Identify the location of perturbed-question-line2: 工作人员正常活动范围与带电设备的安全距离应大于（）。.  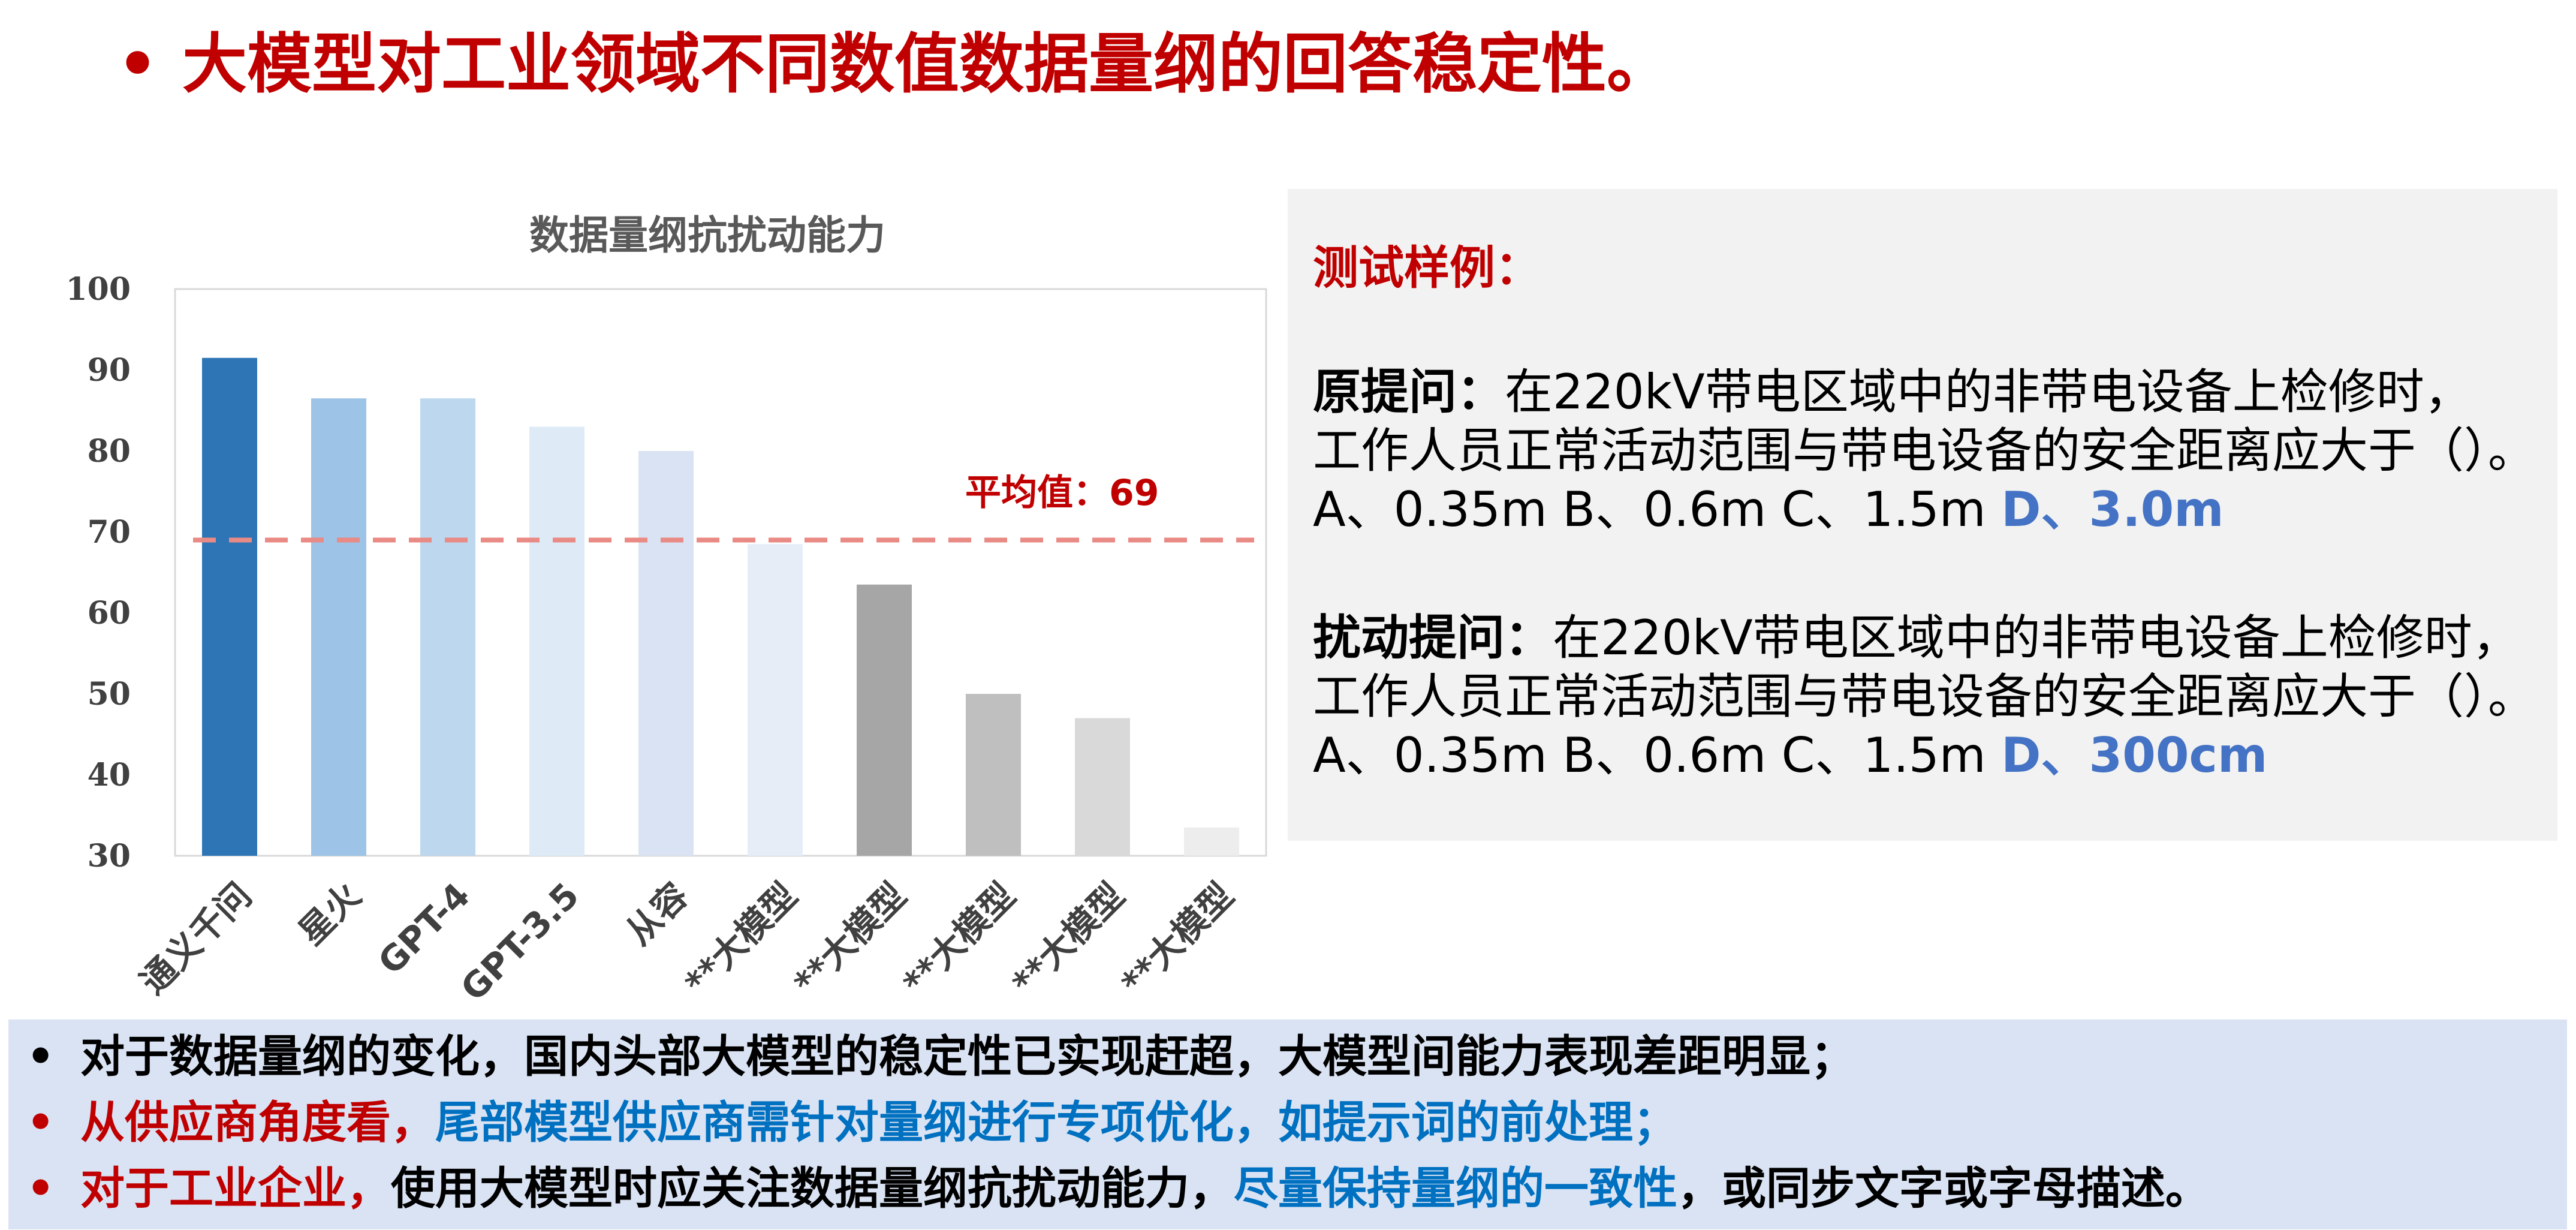
(1925, 696).